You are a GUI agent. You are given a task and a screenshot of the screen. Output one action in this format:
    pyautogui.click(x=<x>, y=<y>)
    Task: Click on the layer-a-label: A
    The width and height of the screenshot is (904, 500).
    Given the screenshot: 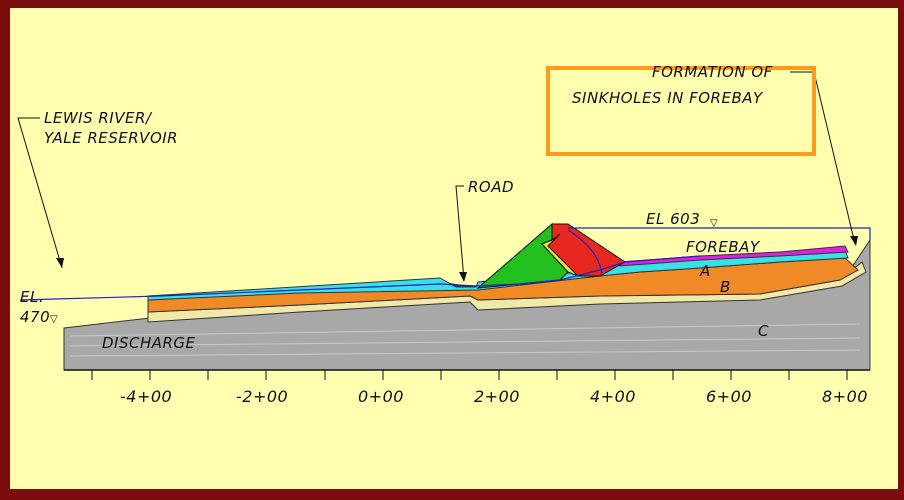 What is the action you would take?
    pyautogui.click(x=705, y=271)
    